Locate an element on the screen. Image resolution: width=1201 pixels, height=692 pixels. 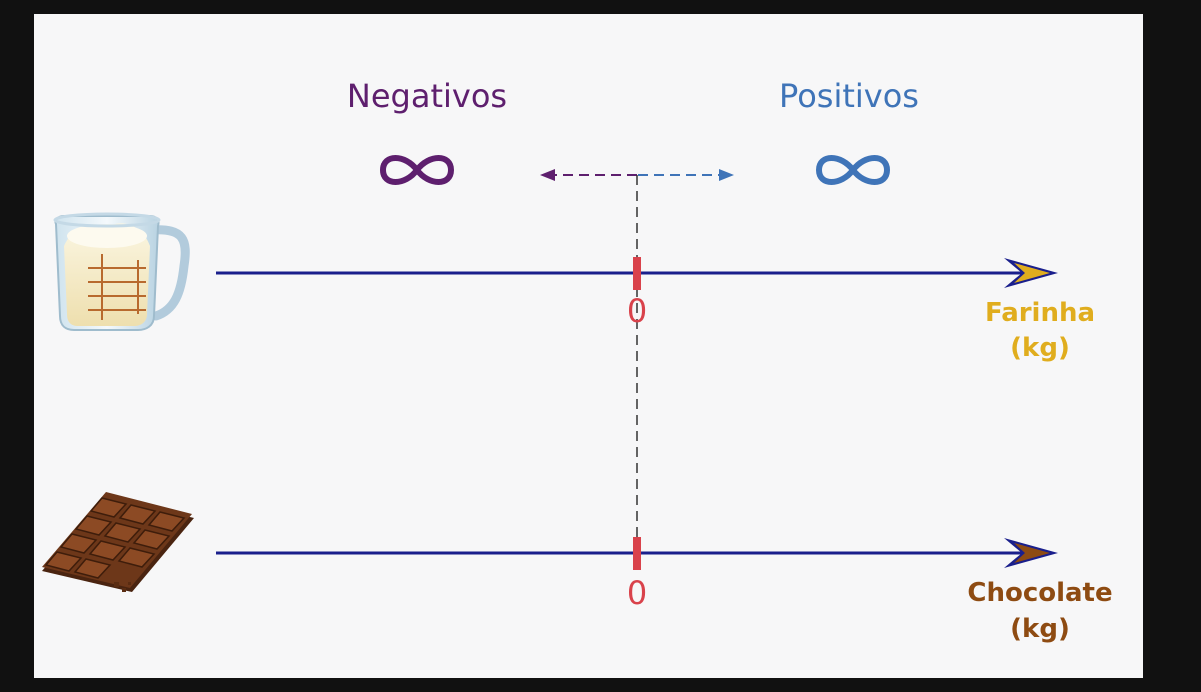
farinha-zero-label: 0 is located at coordinates (637, 311).